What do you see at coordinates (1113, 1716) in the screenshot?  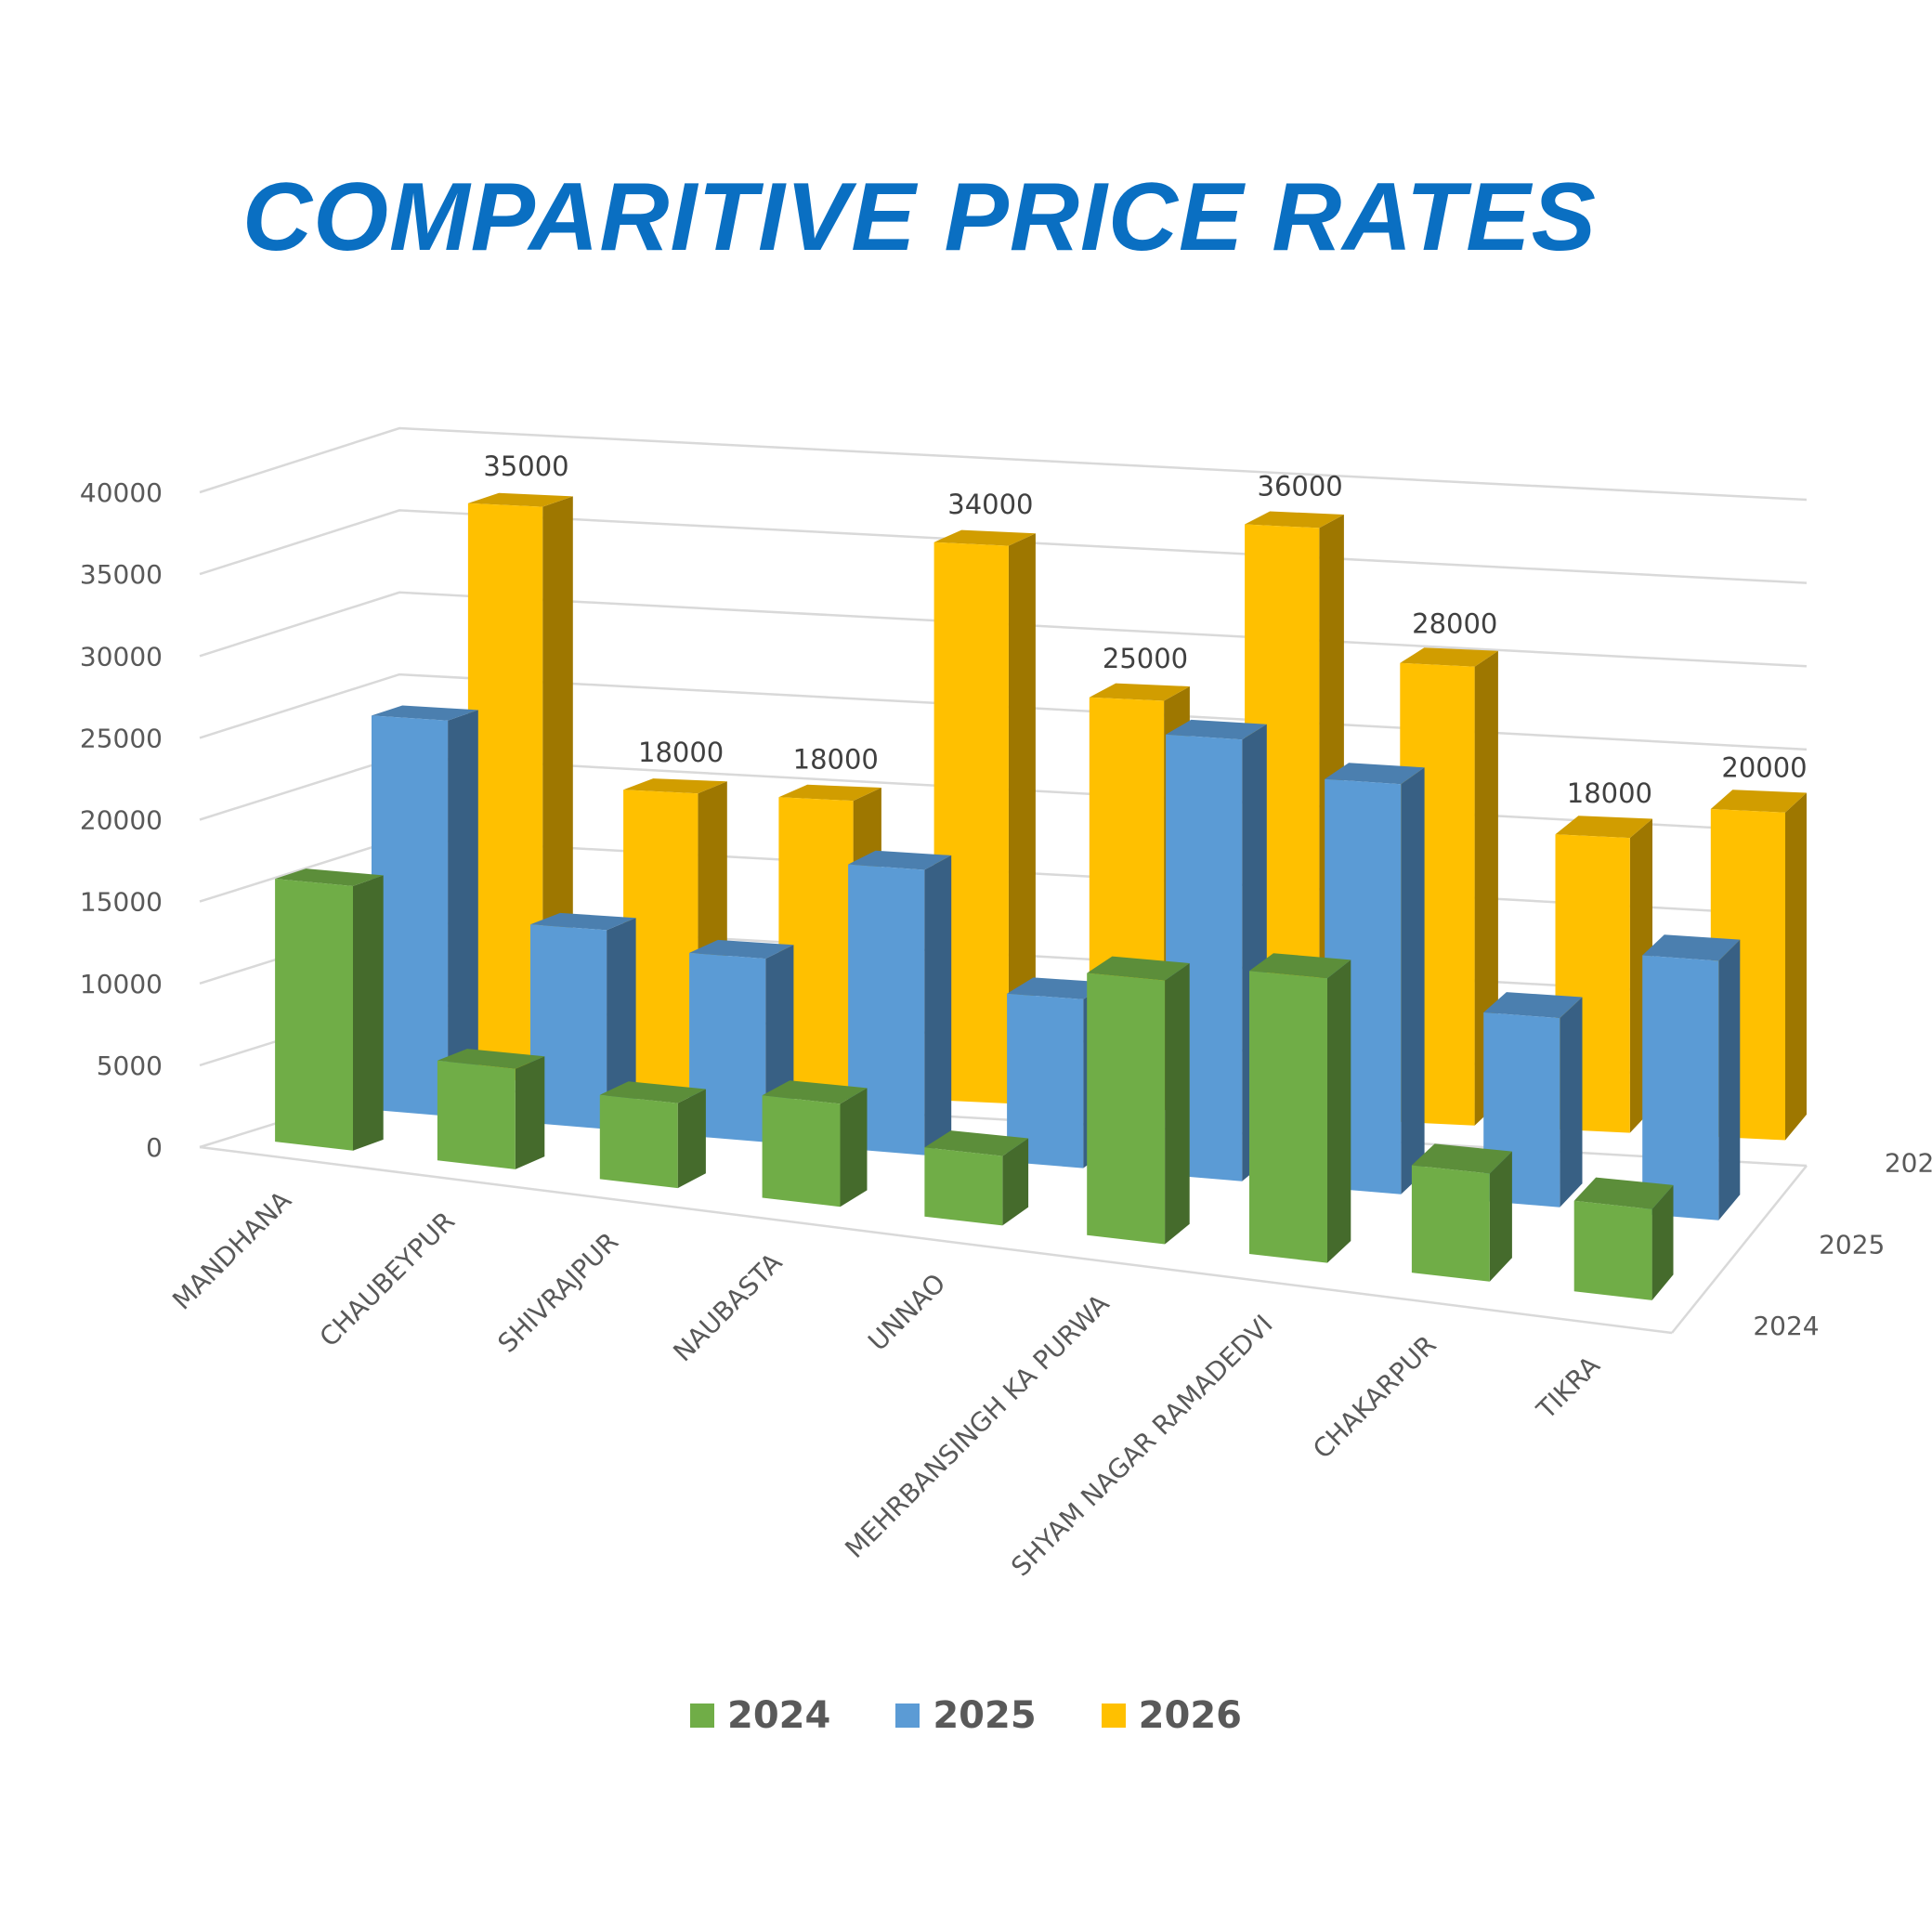 I see `legend-swatch-2026` at bounding box center [1113, 1716].